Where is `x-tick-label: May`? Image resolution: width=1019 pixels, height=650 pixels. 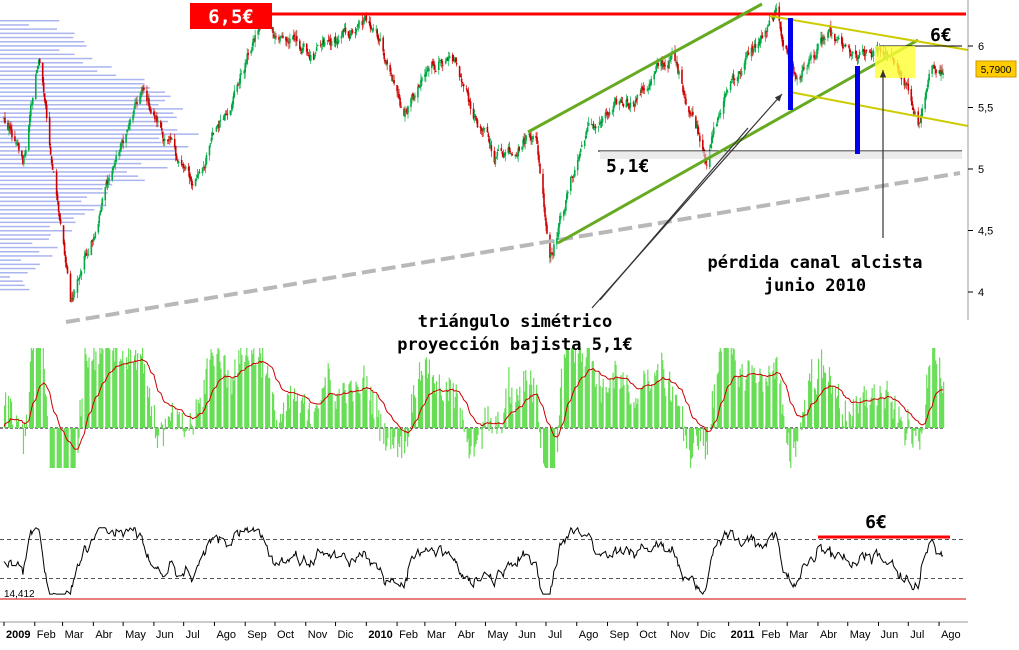
x-tick-label: May is located at coordinates (860, 635).